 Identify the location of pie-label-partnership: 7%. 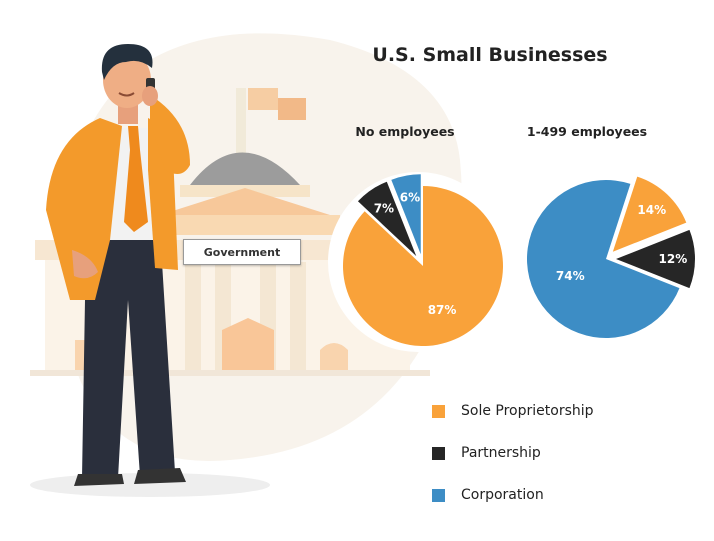
(384, 208).